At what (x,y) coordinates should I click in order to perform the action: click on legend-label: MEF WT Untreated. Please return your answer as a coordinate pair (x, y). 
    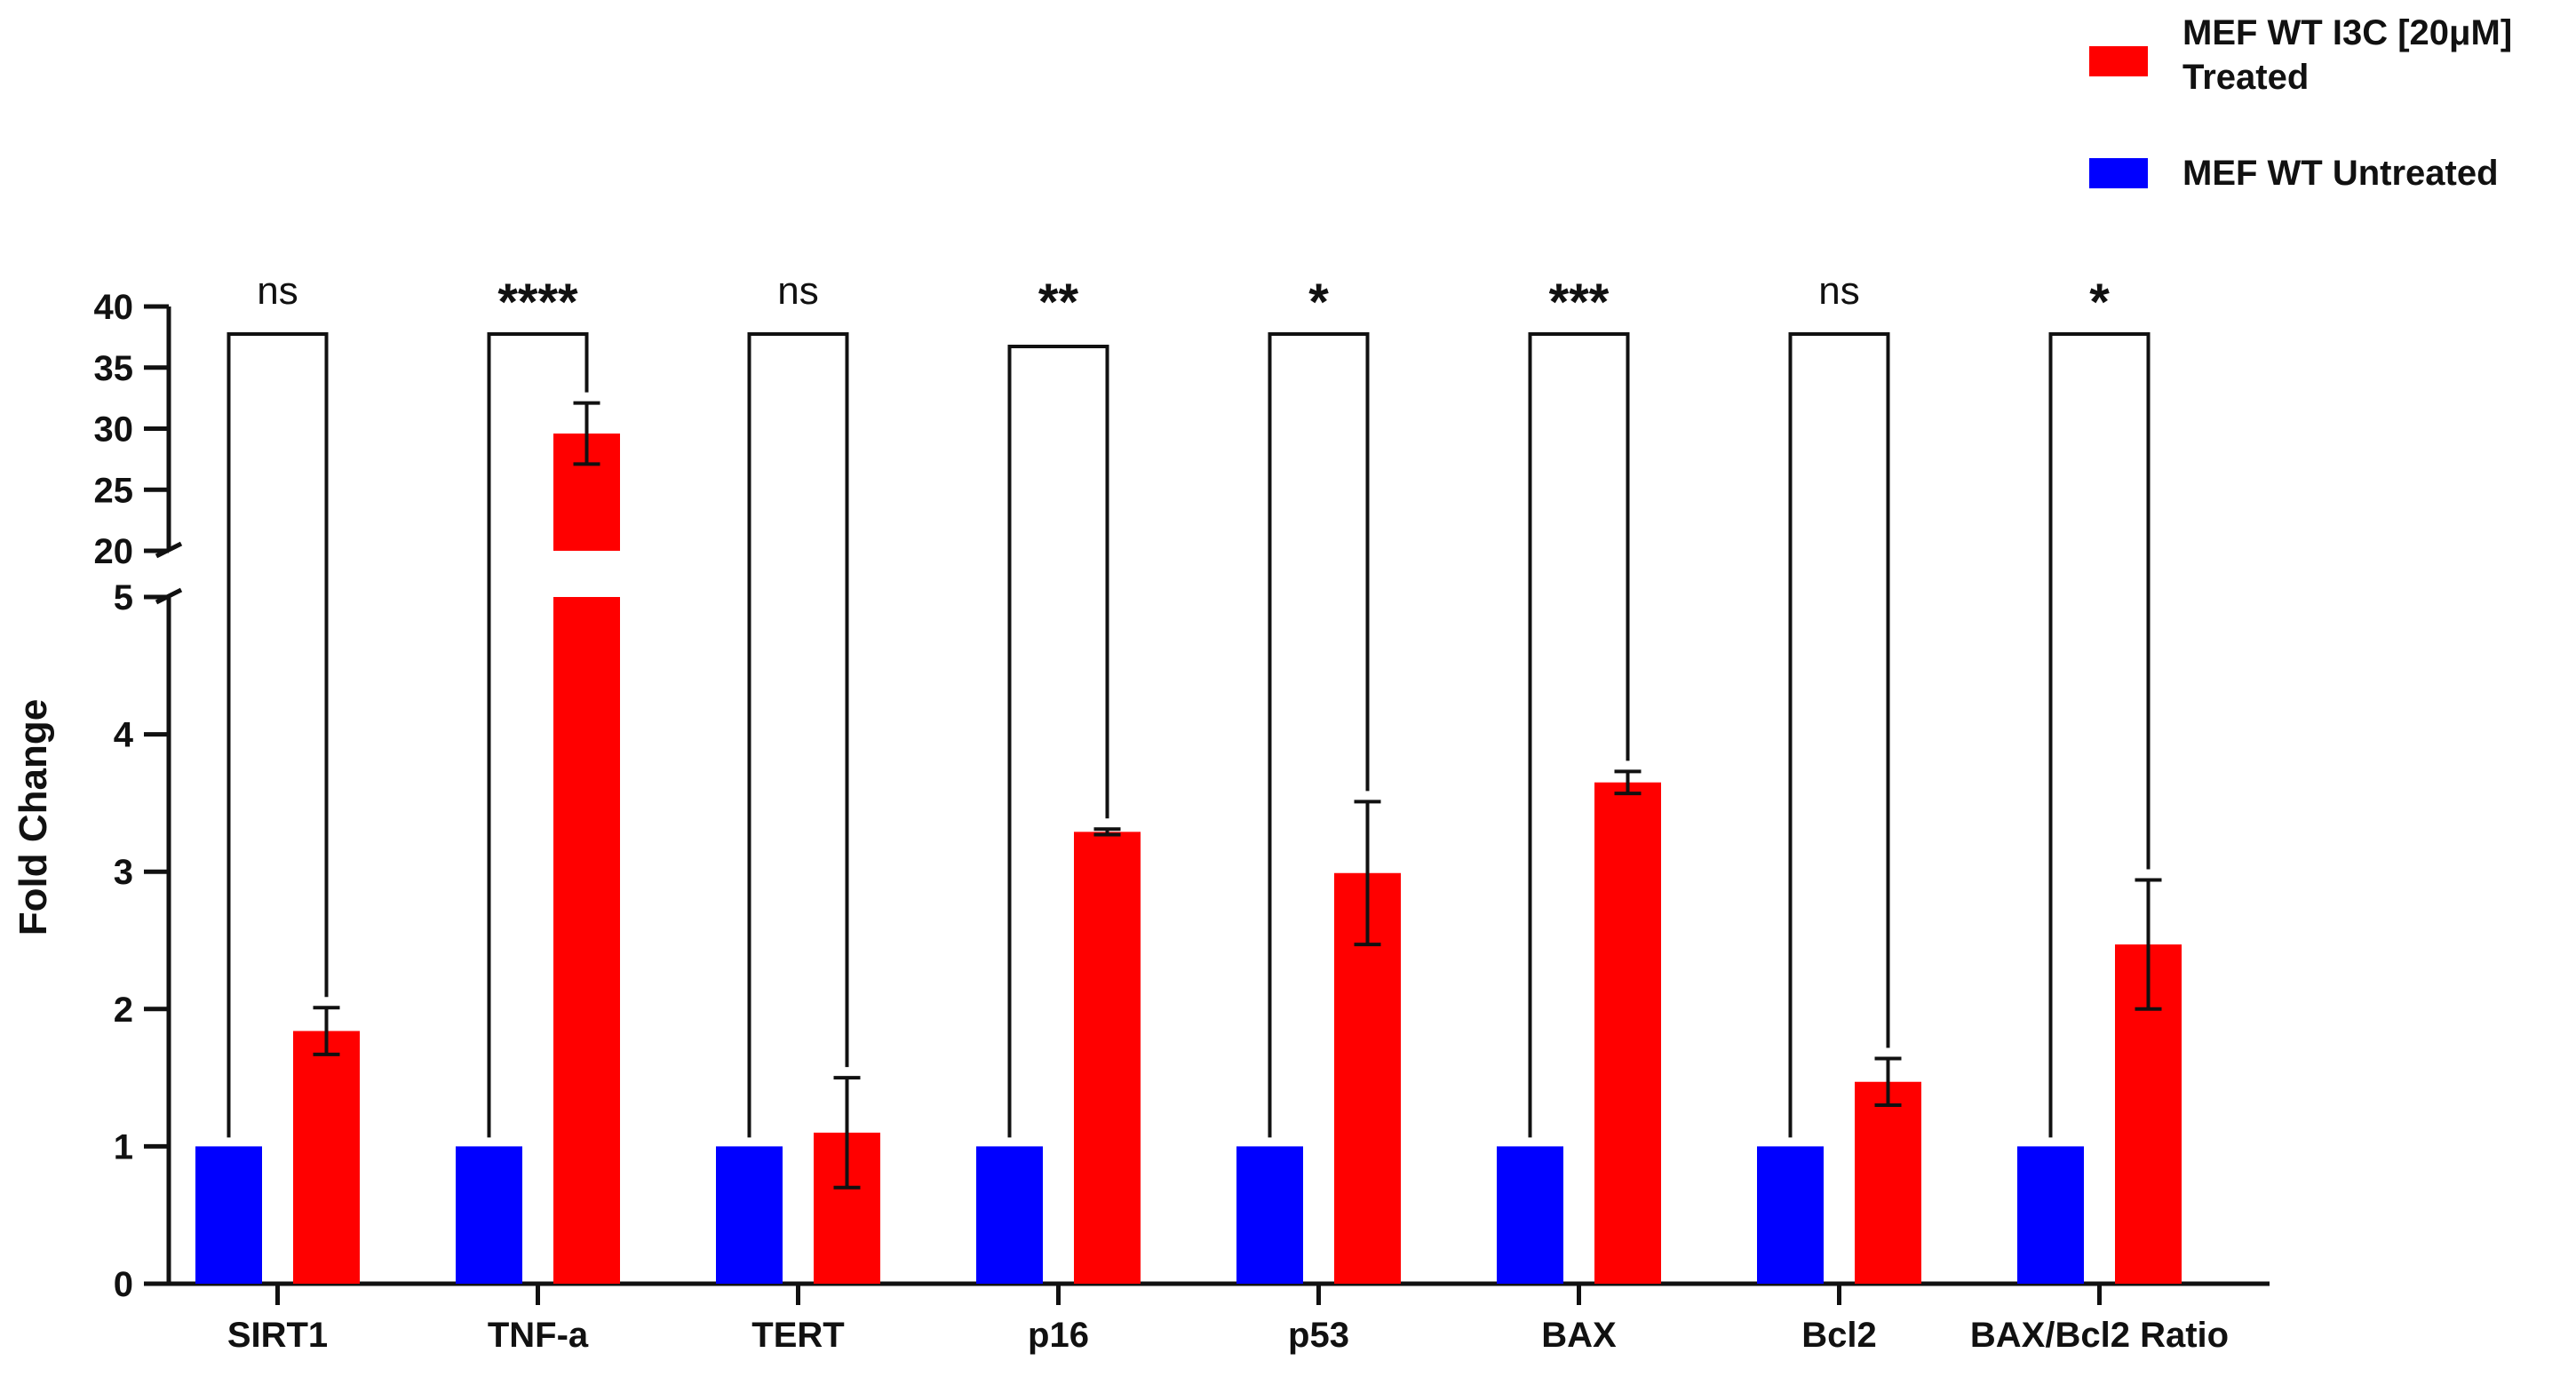
    Looking at the image, I should click on (2340, 173).